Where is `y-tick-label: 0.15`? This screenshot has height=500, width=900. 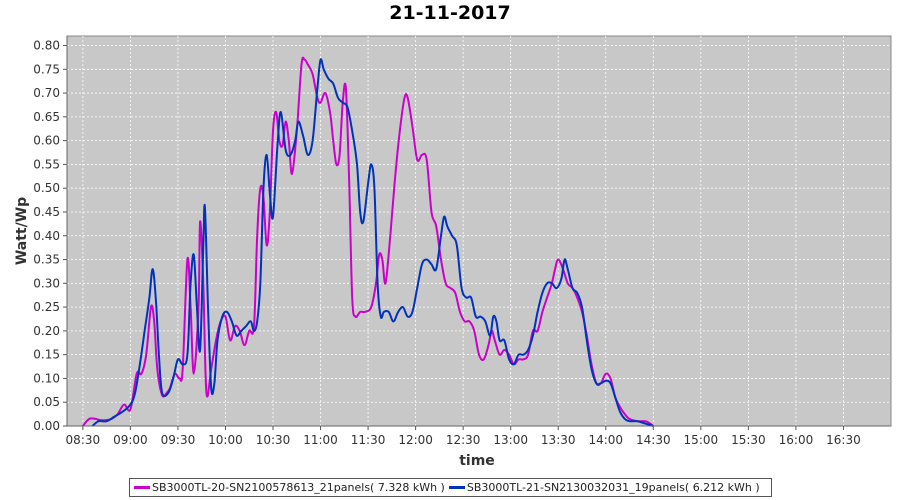
y-tick-label: 0.15 is located at coordinates (46, 355).